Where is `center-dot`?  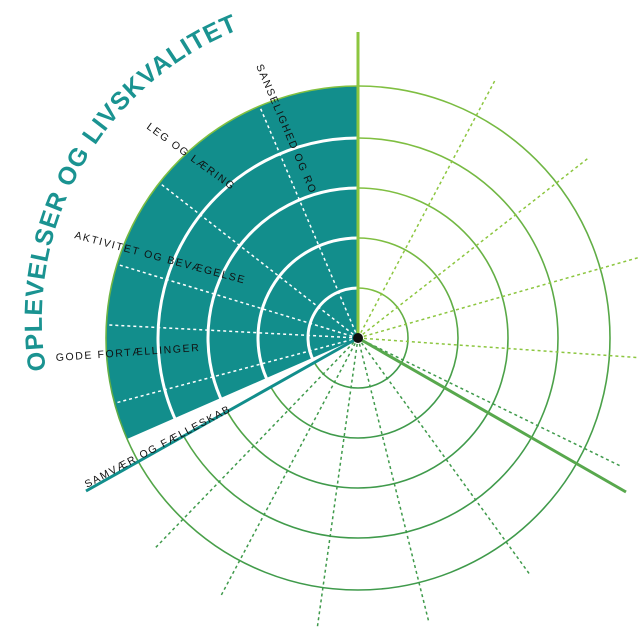
center-dot is located at coordinates (358, 338).